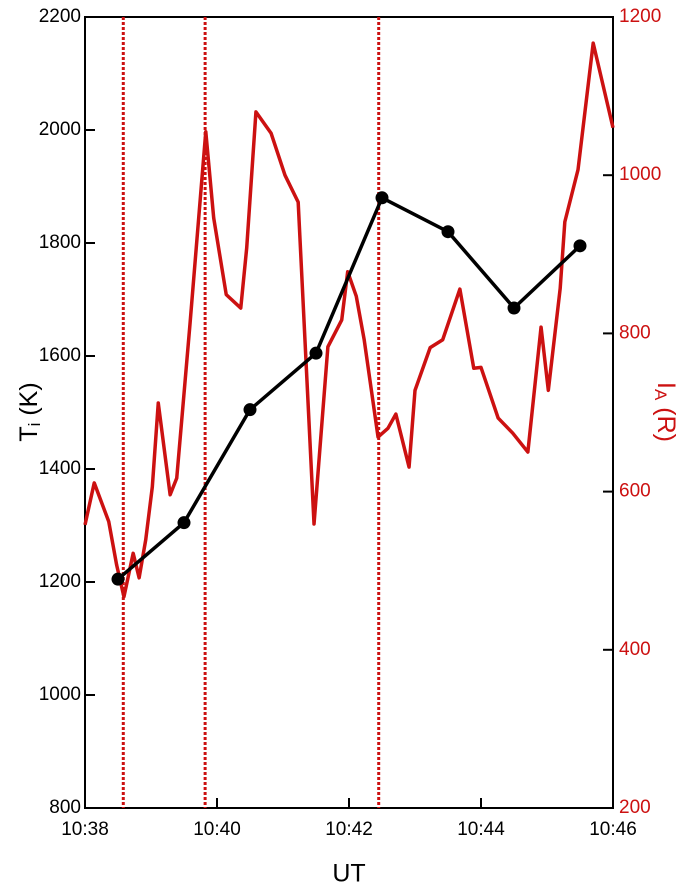 The height and width of the screenshot is (890, 685). I want to click on y-tick-label: 1600, so click(60, 355).